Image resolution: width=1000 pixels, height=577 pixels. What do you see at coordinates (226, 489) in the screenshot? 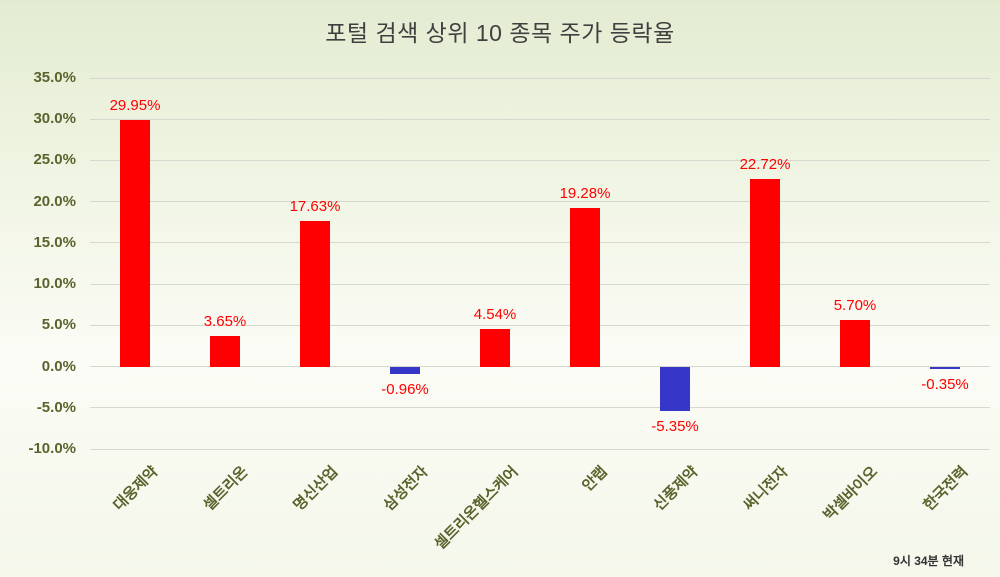
I see `x-axis-category-label: 셀트리온` at bounding box center [226, 489].